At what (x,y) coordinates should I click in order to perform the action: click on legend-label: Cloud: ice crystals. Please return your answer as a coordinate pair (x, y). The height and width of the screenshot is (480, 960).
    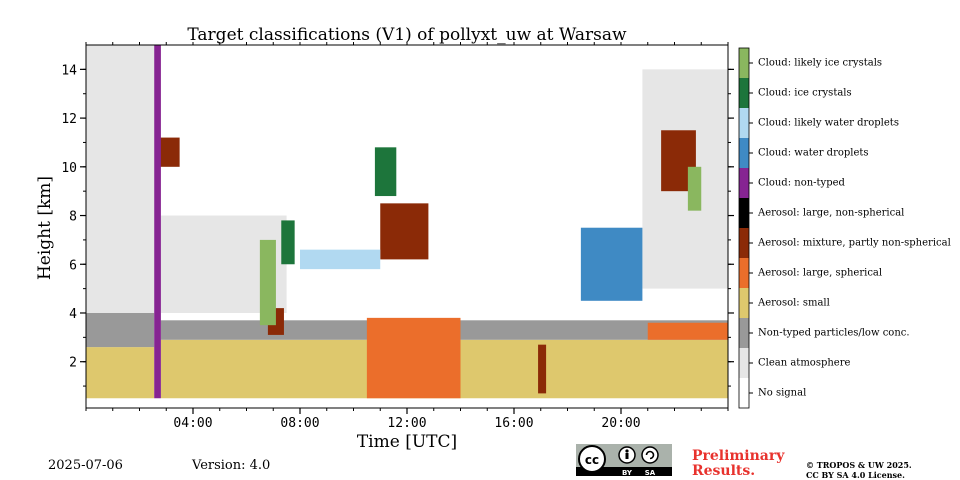
    Looking at the image, I should click on (805, 93).